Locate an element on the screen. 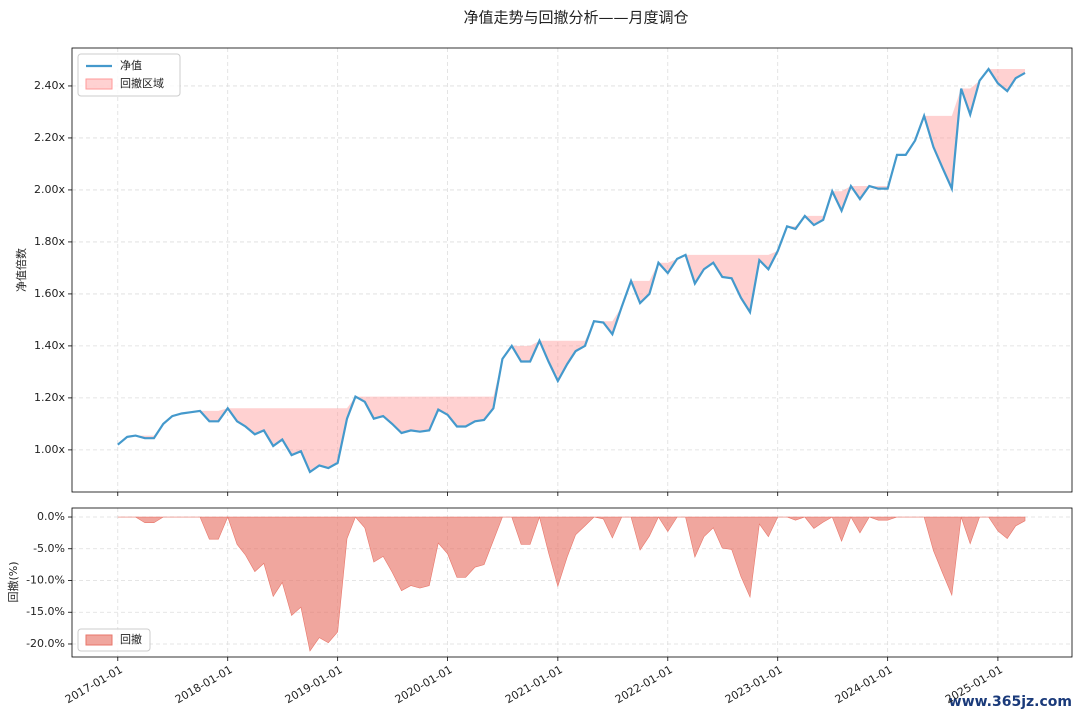  y-tick-label: 1.20x is located at coordinates (49, 397).